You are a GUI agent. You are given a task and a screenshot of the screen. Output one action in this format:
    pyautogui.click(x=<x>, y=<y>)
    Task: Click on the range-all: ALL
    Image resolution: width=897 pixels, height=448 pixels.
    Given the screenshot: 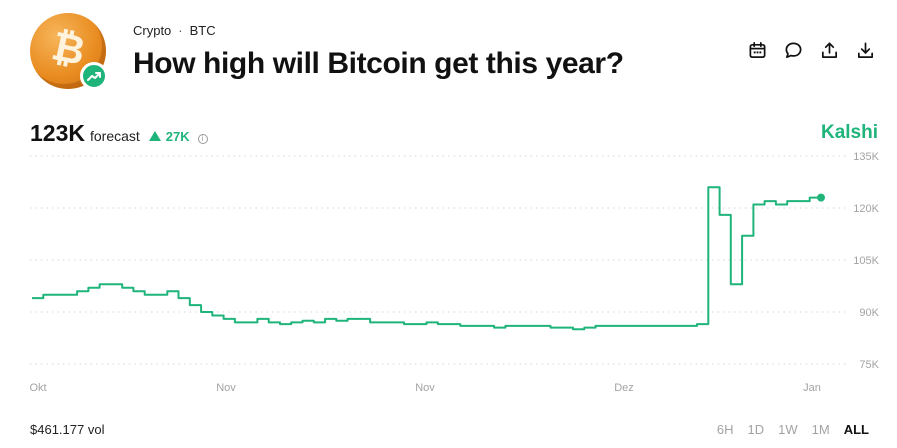 What is the action you would take?
    pyautogui.click(x=856, y=429)
    